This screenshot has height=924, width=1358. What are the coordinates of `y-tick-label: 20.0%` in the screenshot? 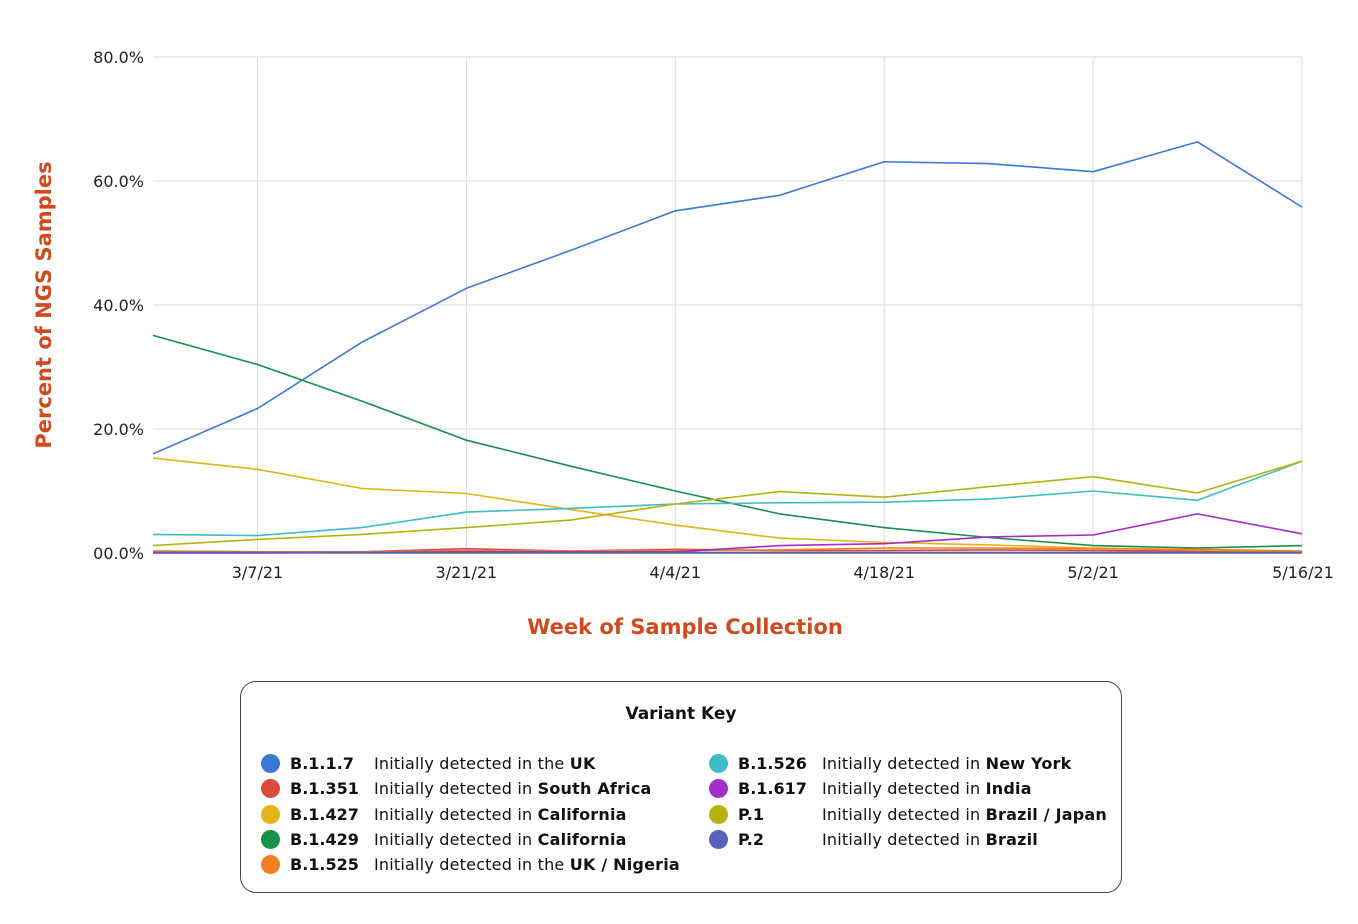 It's located at (118, 429).